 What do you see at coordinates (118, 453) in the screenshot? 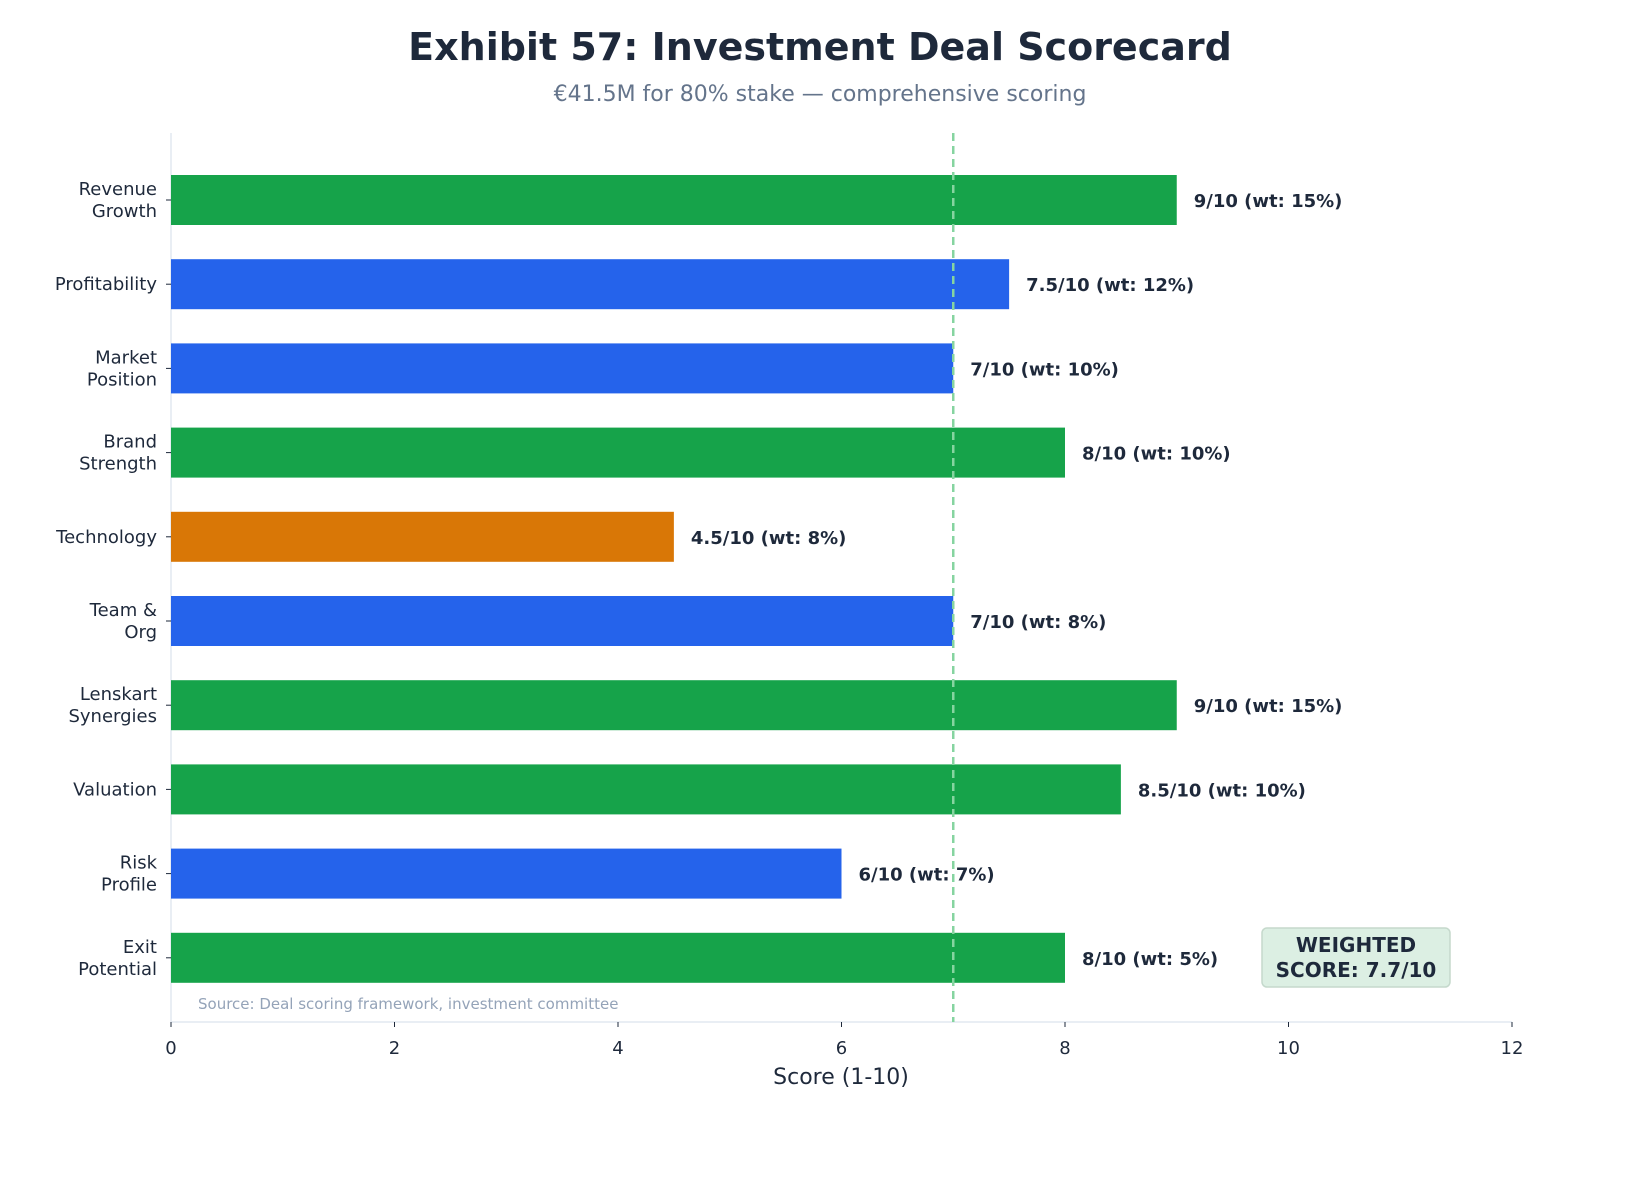
I see `y-tick-label: Brand Strength` at bounding box center [118, 453].